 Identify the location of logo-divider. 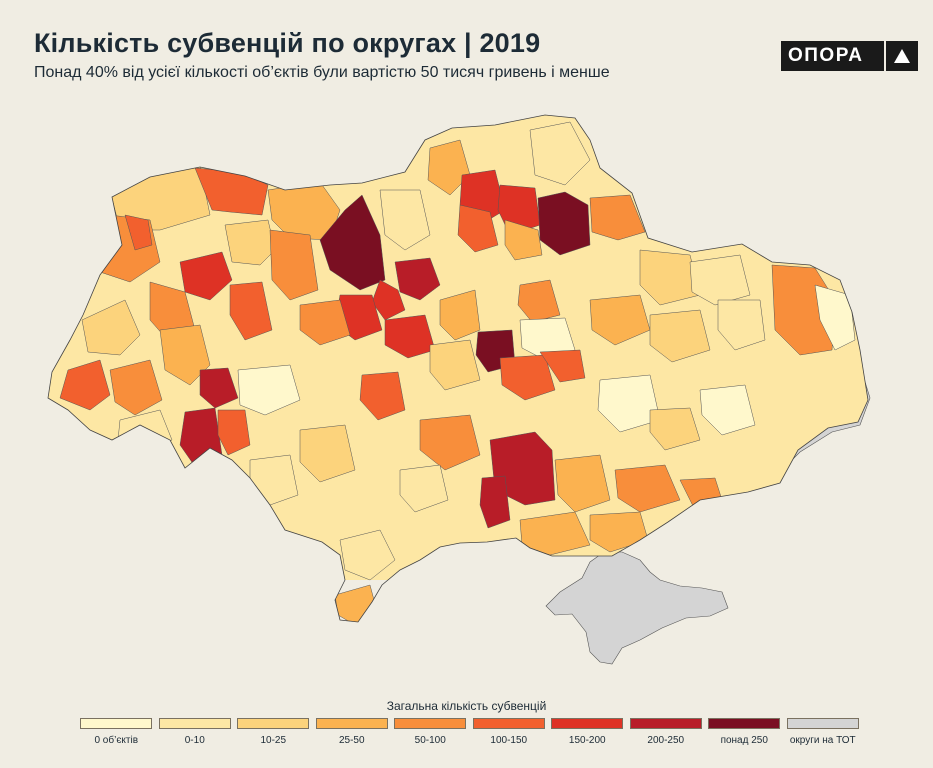
(885, 56).